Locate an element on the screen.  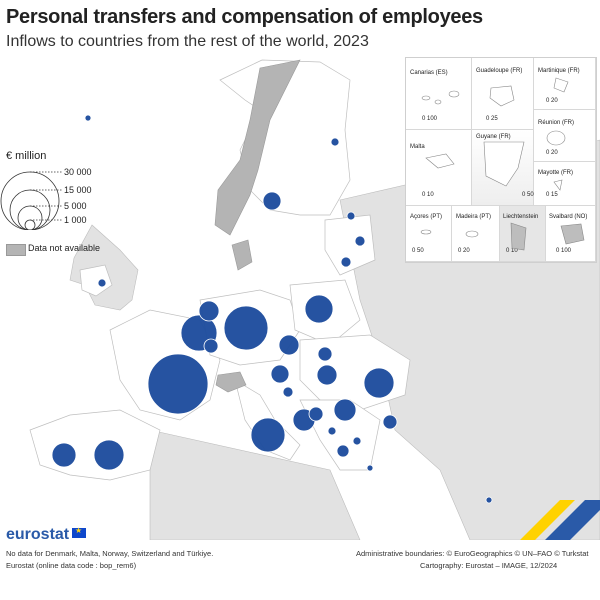
inset-label-acores: Açores (PT) is located at coordinates (426, 217).